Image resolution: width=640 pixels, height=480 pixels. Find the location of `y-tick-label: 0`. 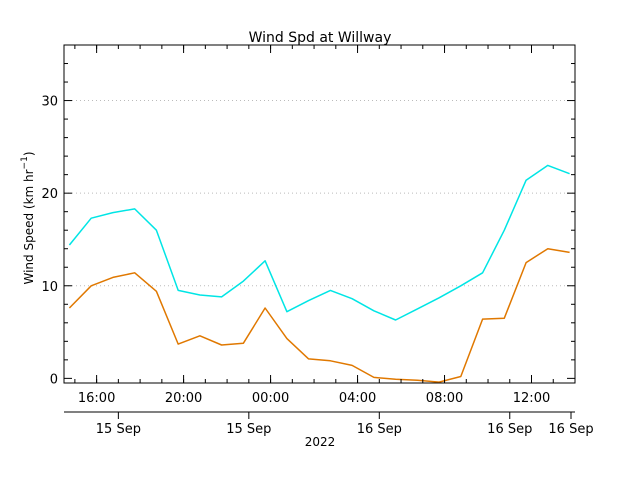

y-tick-label: 0 is located at coordinates (54, 379).